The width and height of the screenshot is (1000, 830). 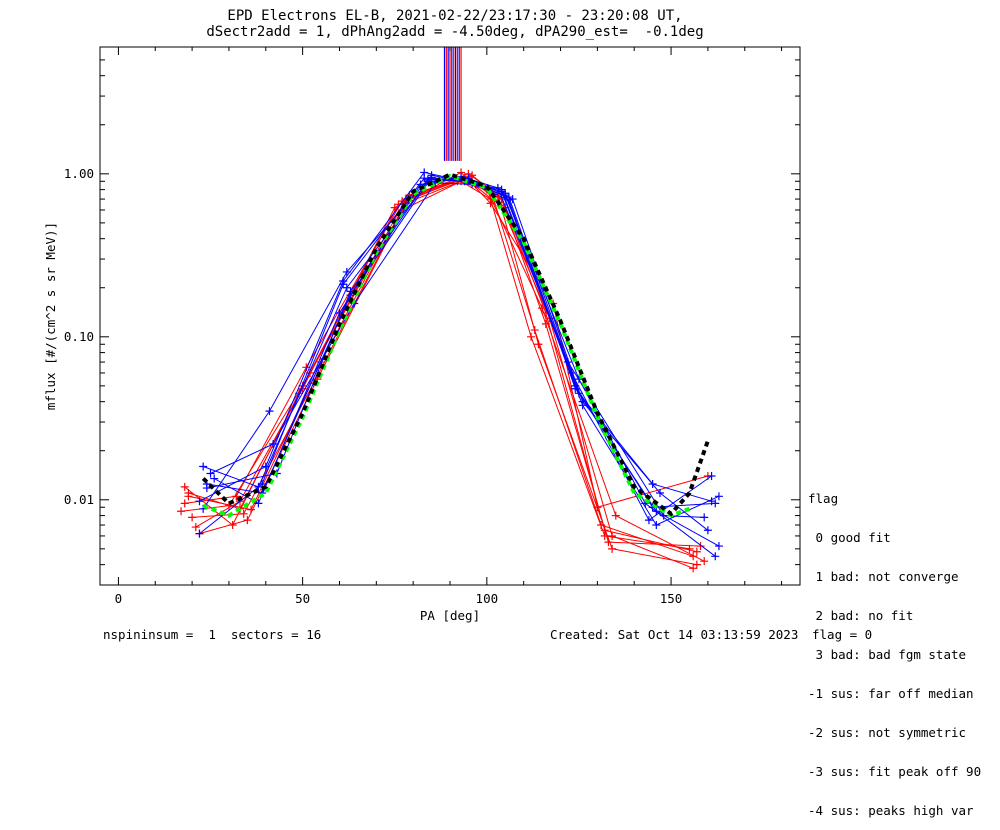 What do you see at coordinates (842, 634) in the screenshot?
I see `footer-flag: flag = 0` at bounding box center [842, 634].